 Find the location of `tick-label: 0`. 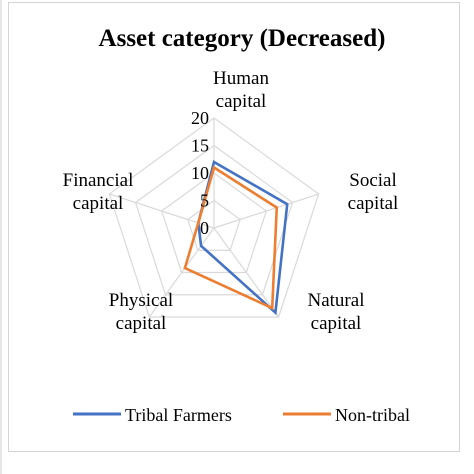

tick-label: 0 is located at coordinates (204, 228).